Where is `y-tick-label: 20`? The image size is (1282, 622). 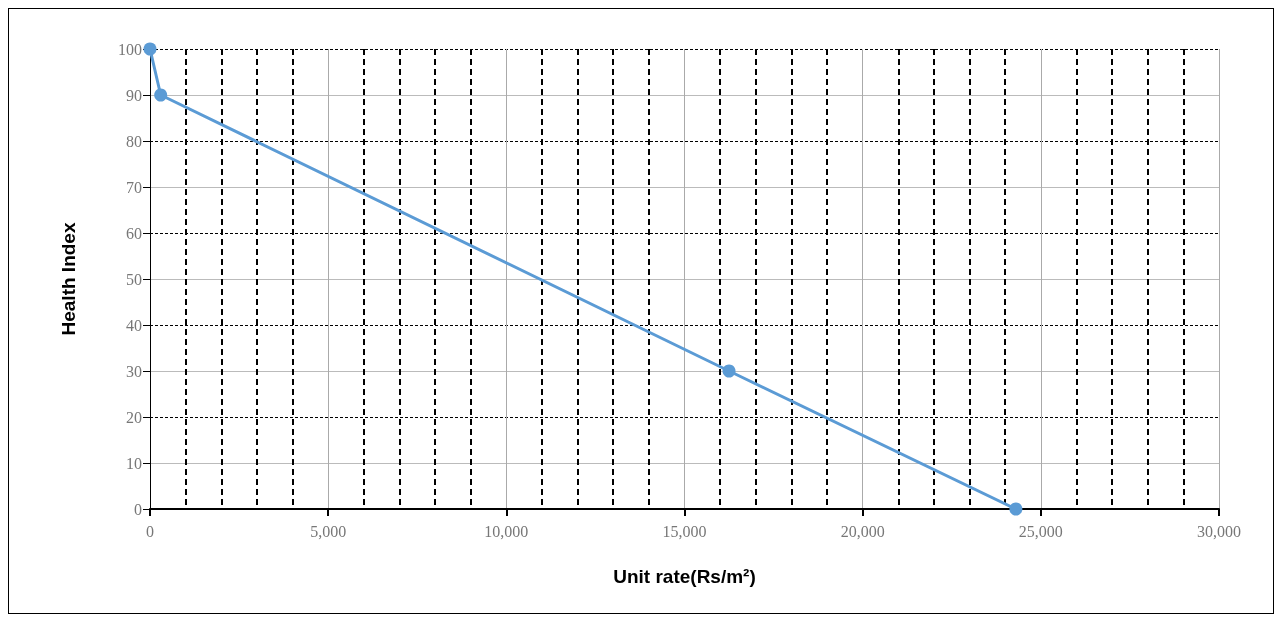 y-tick-label: 20 is located at coordinates (134, 417).